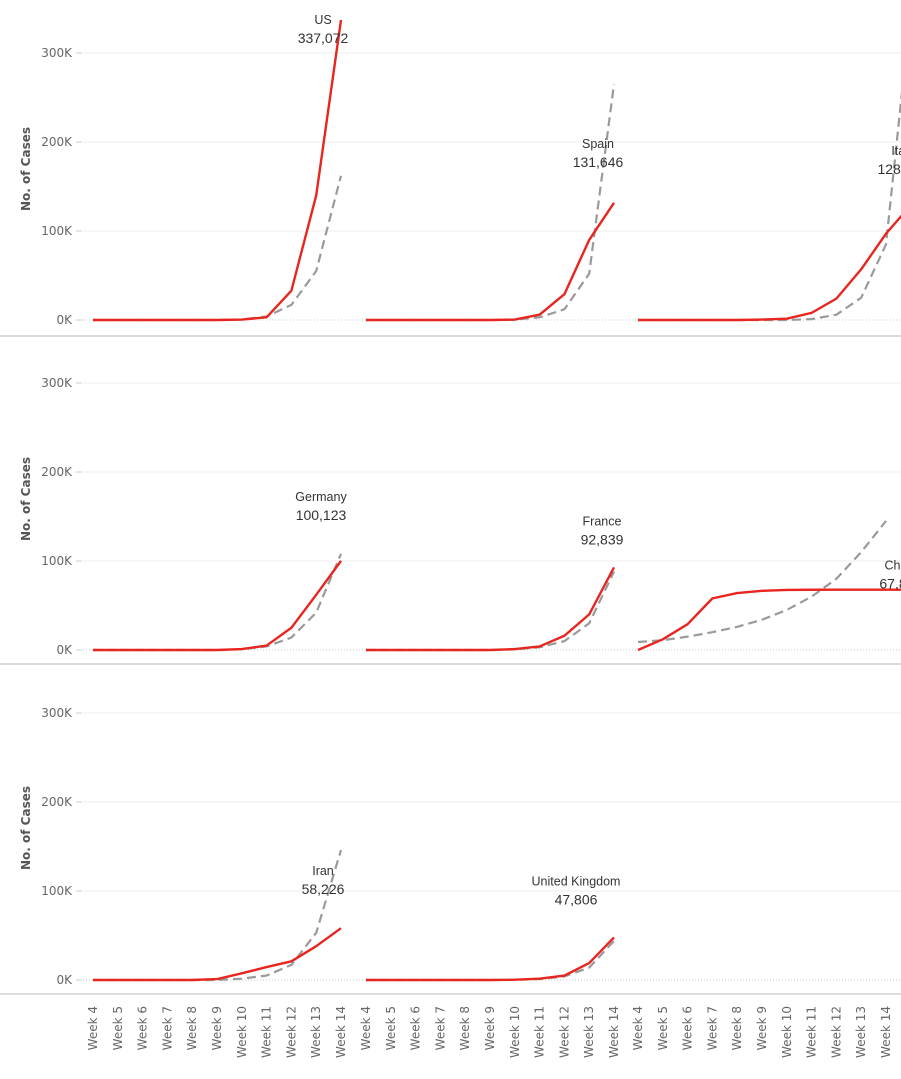 The width and height of the screenshot is (901, 1079). What do you see at coordinates (598, 162) in the screenshot?
I see `value-label: 131,646` at bounding box center [598, 162].